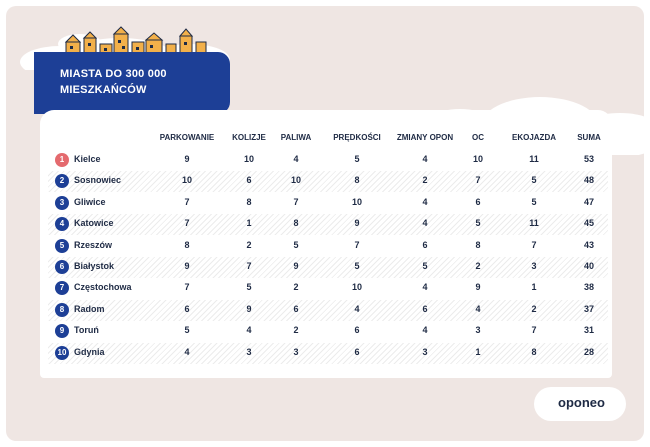 The width and height of the screenshot is (650, 447). What do you see at coordinates (62, 352) in the screenshot?
I see `rank-badge: 10` at bounding box center [62, 352].